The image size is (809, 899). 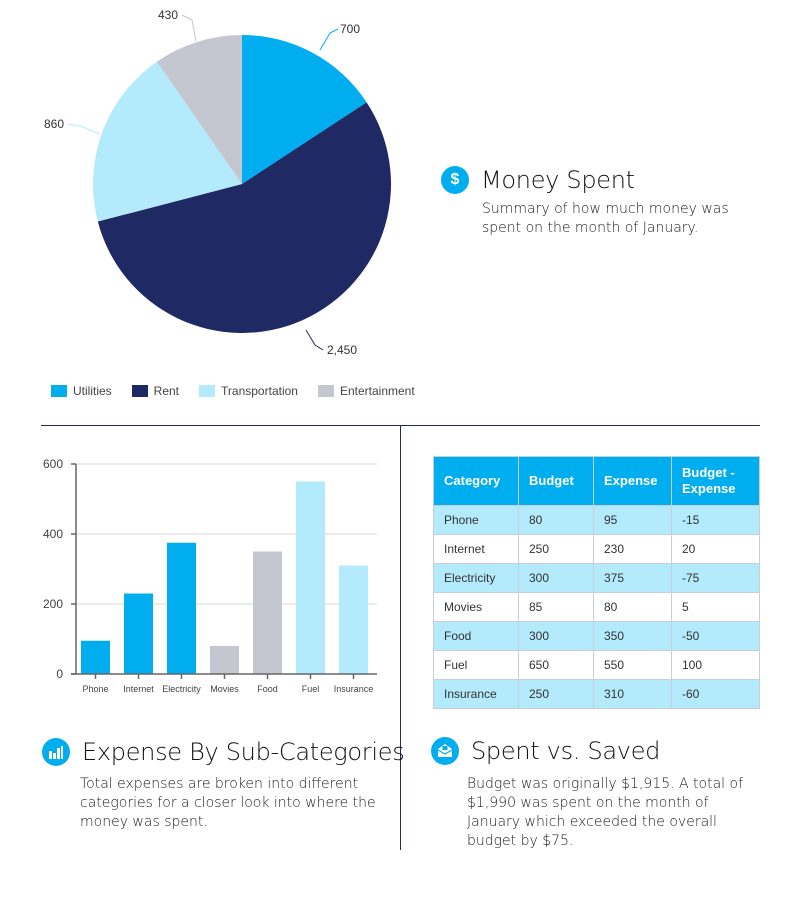 What do you see at coordinates (53, 604) in the screenshot?
I see `y-tick-label: 200` at bounding box center [53, 604].